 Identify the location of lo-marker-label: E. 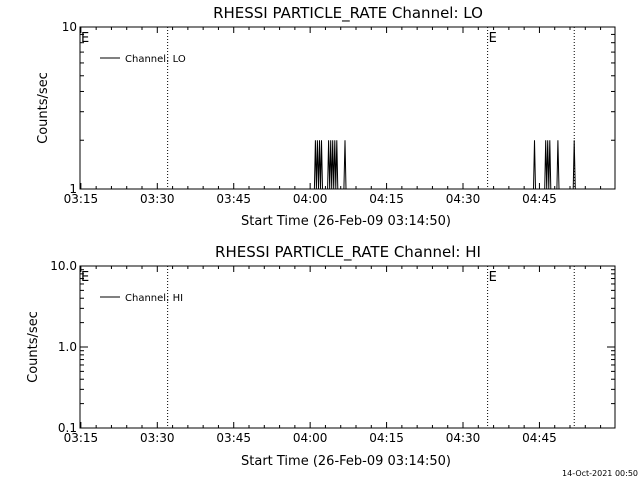
(493, 38).